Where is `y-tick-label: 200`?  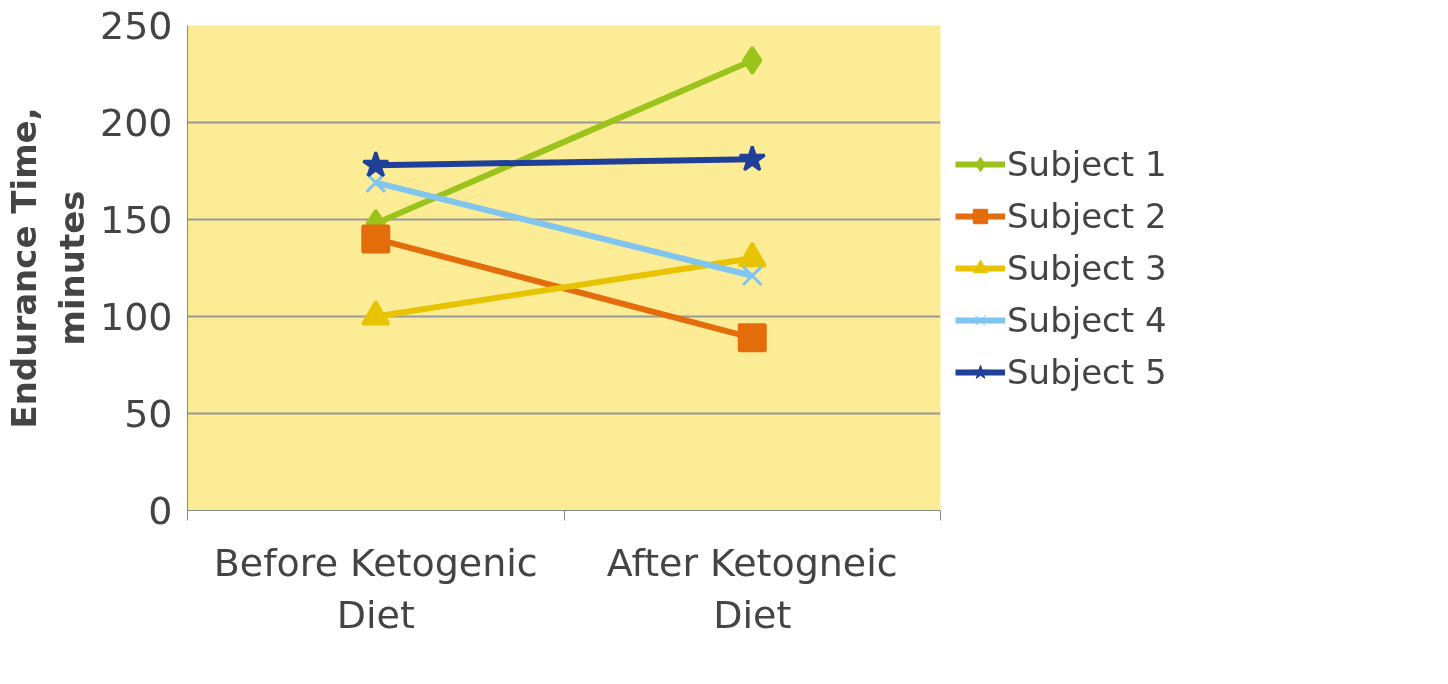
y-tick-label: 200 is located at coordinates (136, 123).